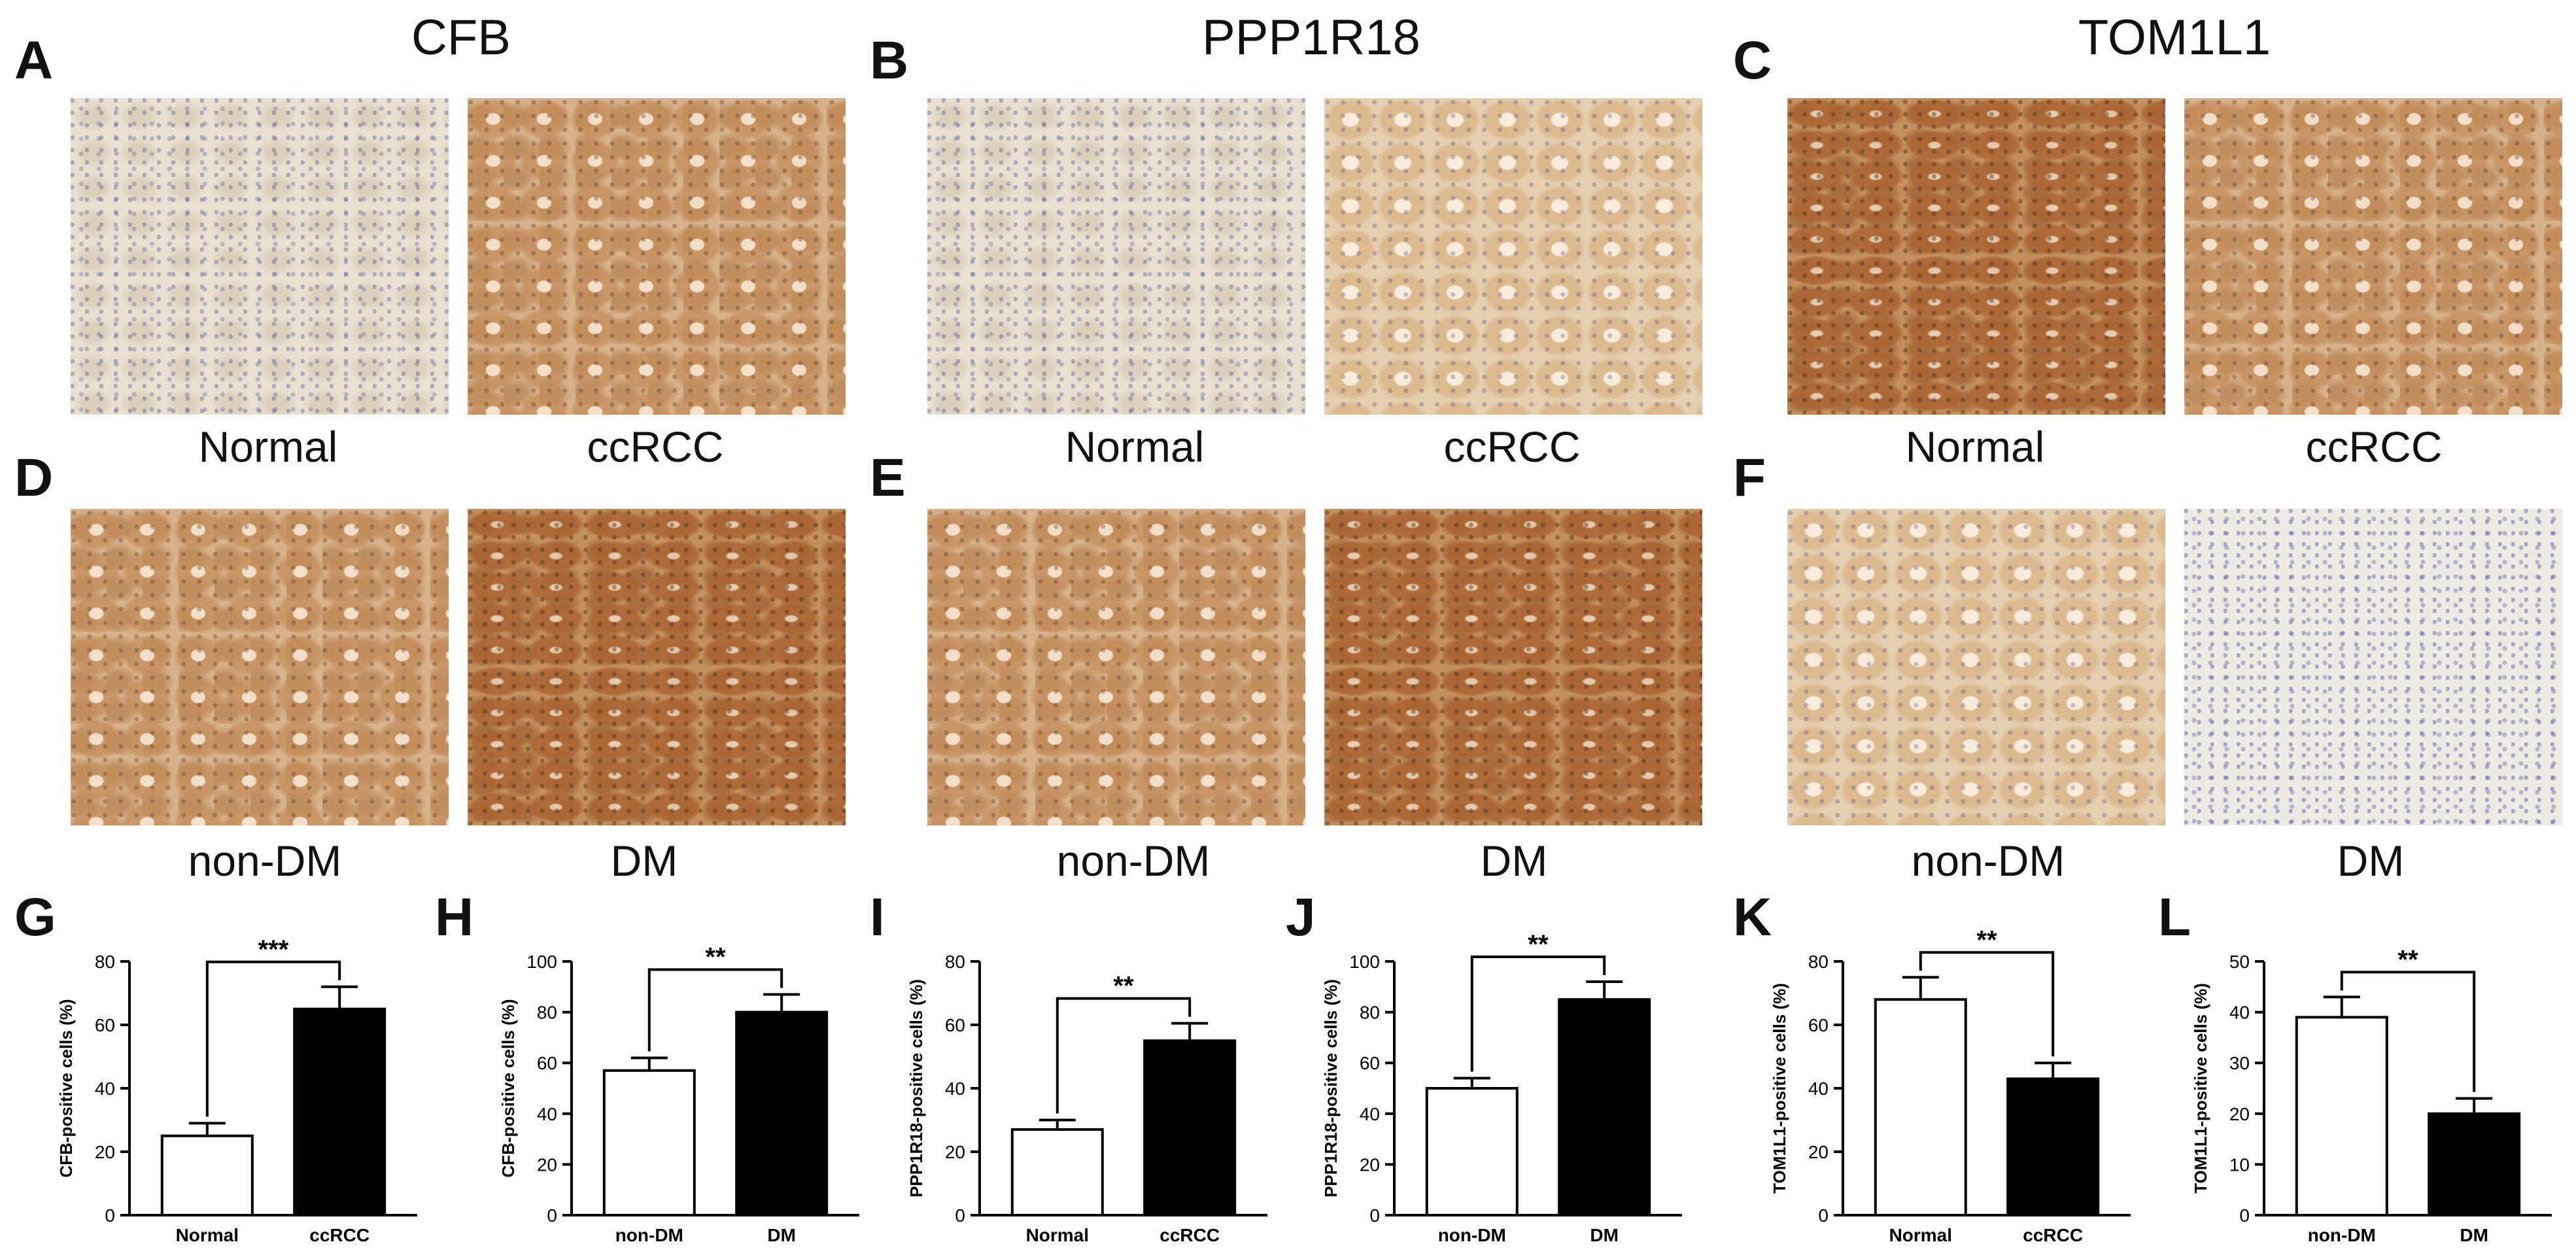  Describe the element at coordinates (2175, 917) in the screenshot. I see `panel-letter-l: L` at that location.